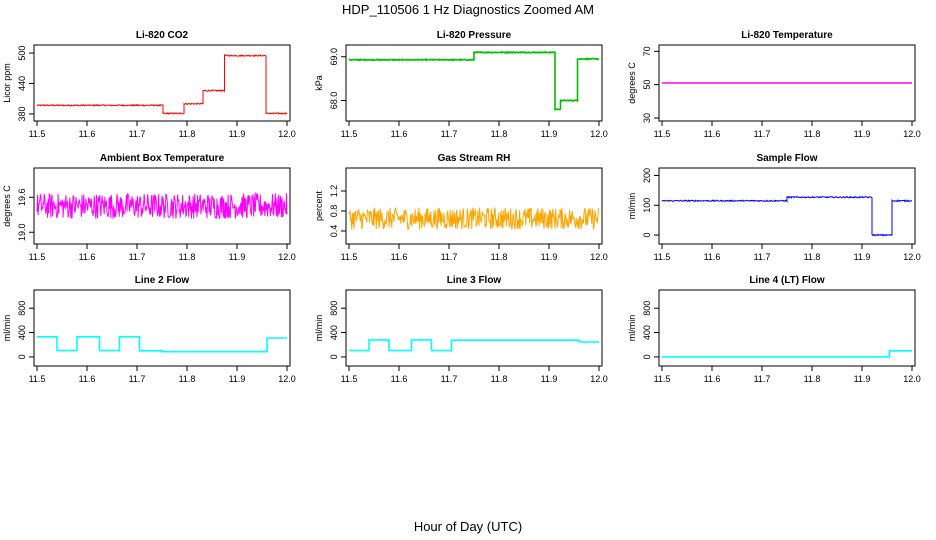 Image resolution: width=936 pixels, height=540 pixels. What do you see at coordinates (22, 197) in the screenshot?
I see `y-tick-label: 19.6` at bounding box center [22, 197].